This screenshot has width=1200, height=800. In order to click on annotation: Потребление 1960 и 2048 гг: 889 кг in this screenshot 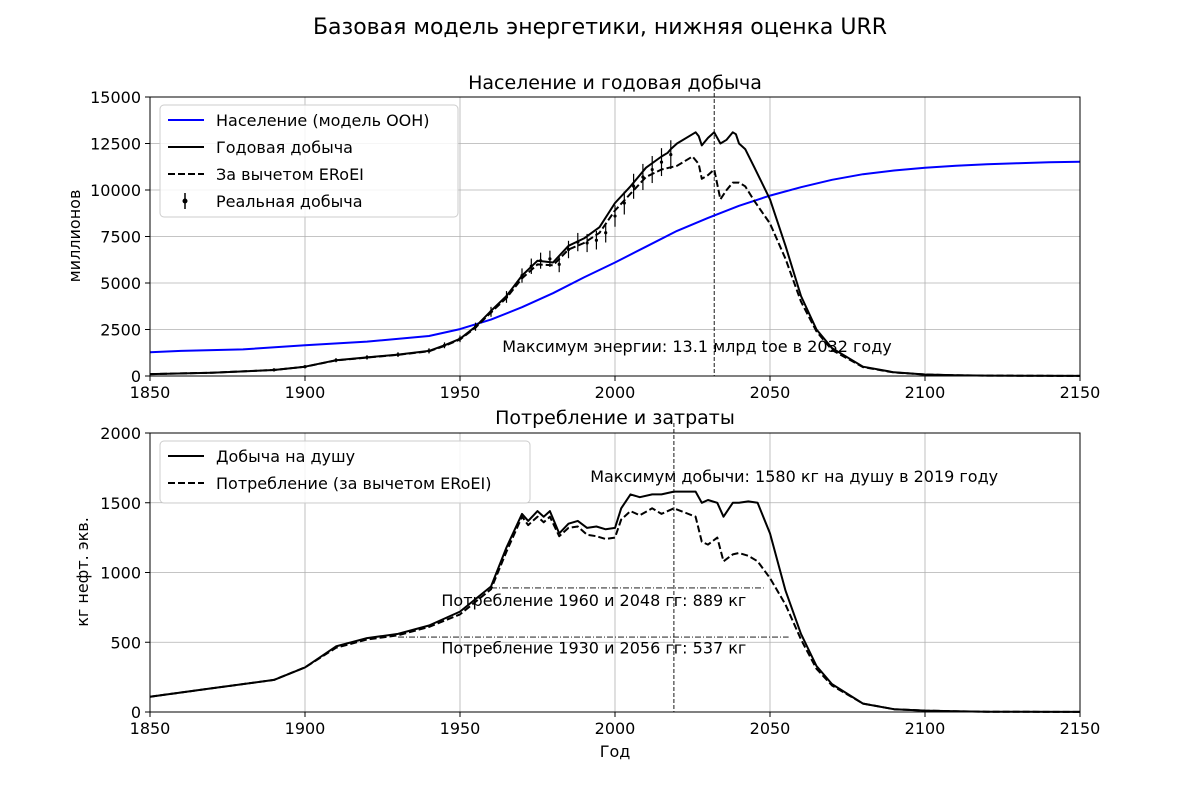, I will do `click(593, 600)`.